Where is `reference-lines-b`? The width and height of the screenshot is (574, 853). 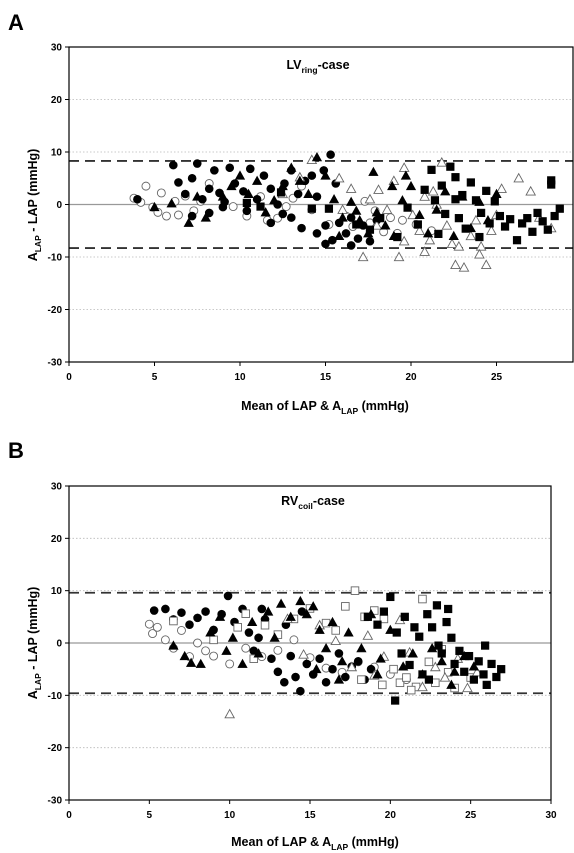
reference-lines-b is located at coordinates (310, 643).